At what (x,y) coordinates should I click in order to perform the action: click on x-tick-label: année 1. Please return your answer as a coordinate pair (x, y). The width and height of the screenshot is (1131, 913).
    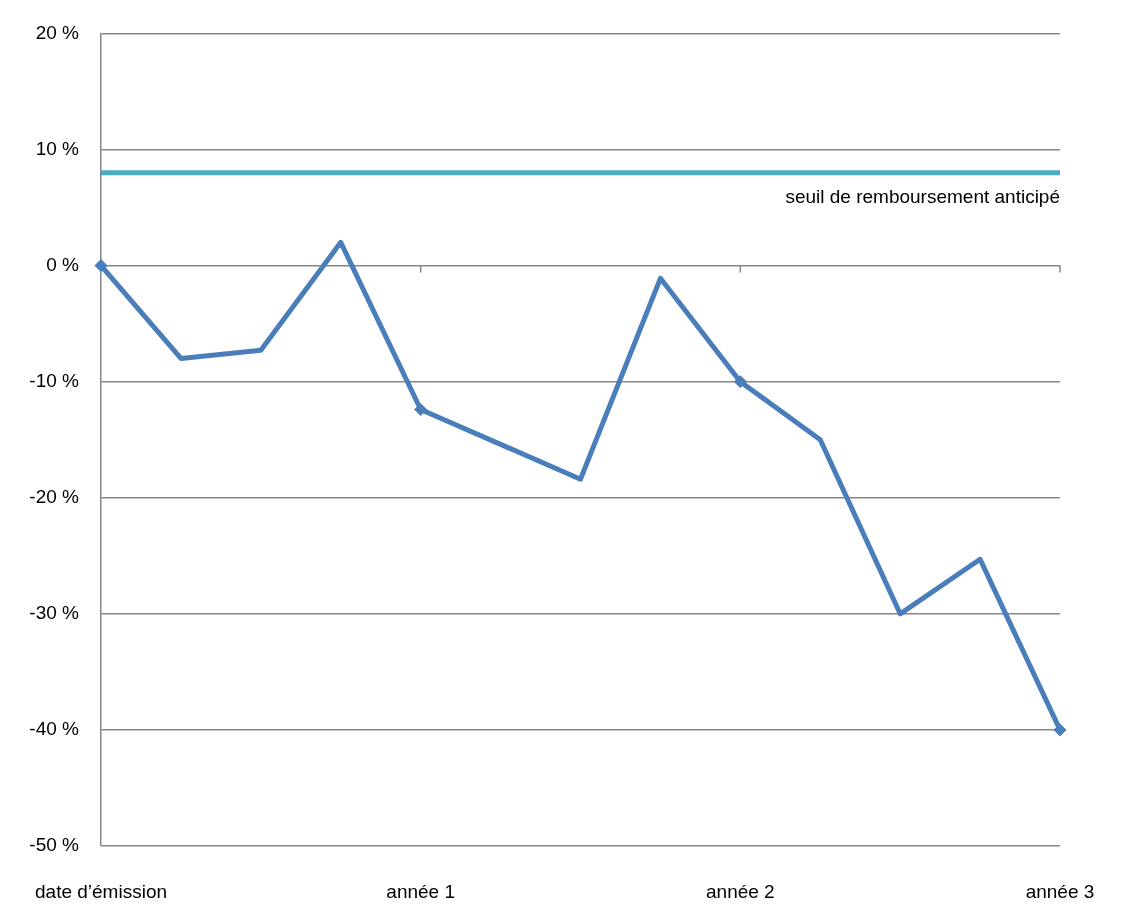
    Looking at the image, I should click on (421, 891).